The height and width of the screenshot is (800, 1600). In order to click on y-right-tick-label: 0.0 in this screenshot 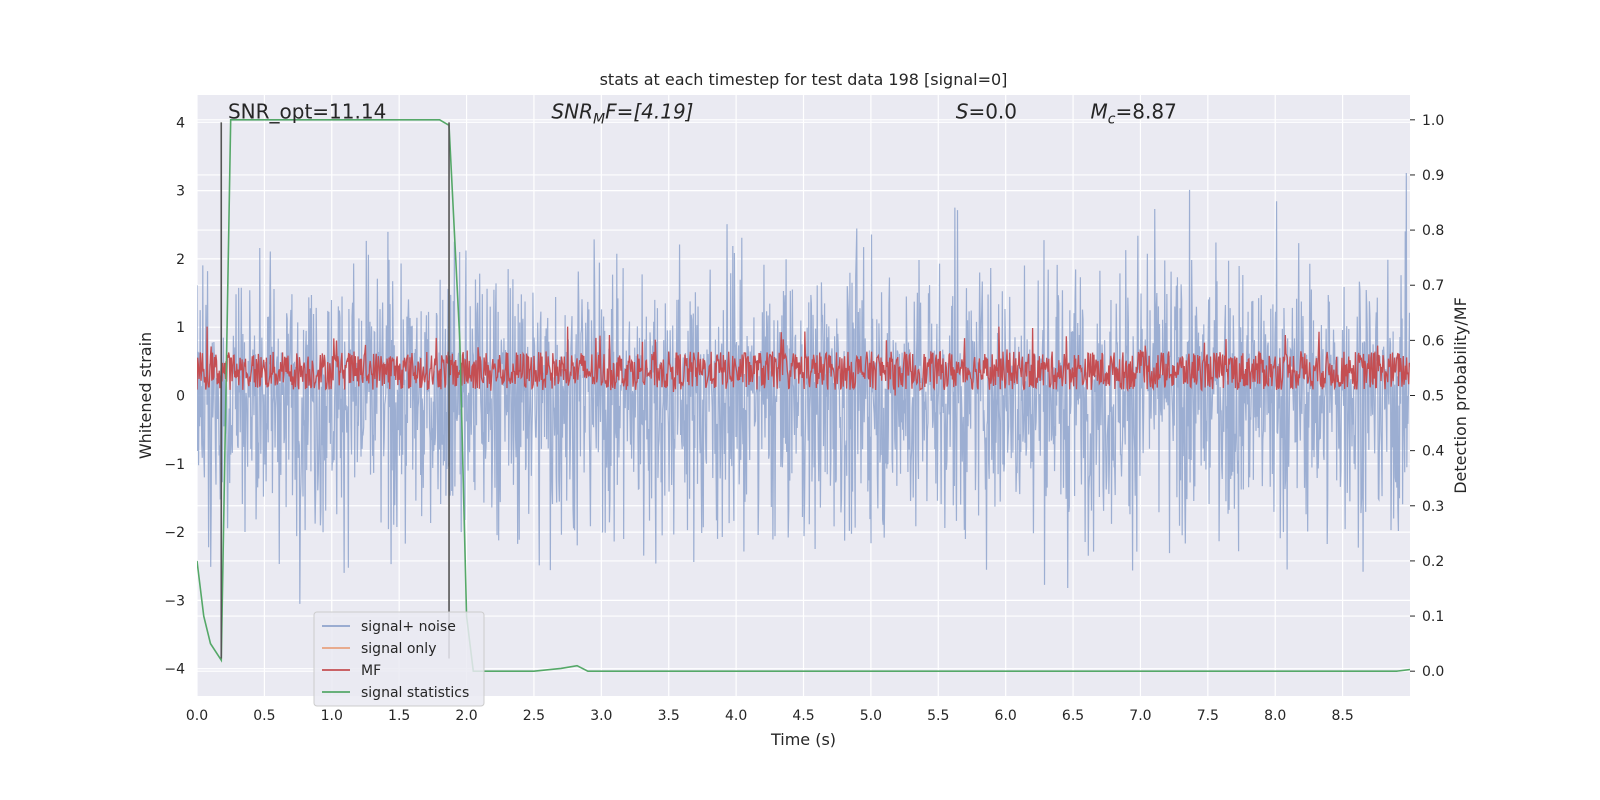, I will do `click(1433, 672)`.